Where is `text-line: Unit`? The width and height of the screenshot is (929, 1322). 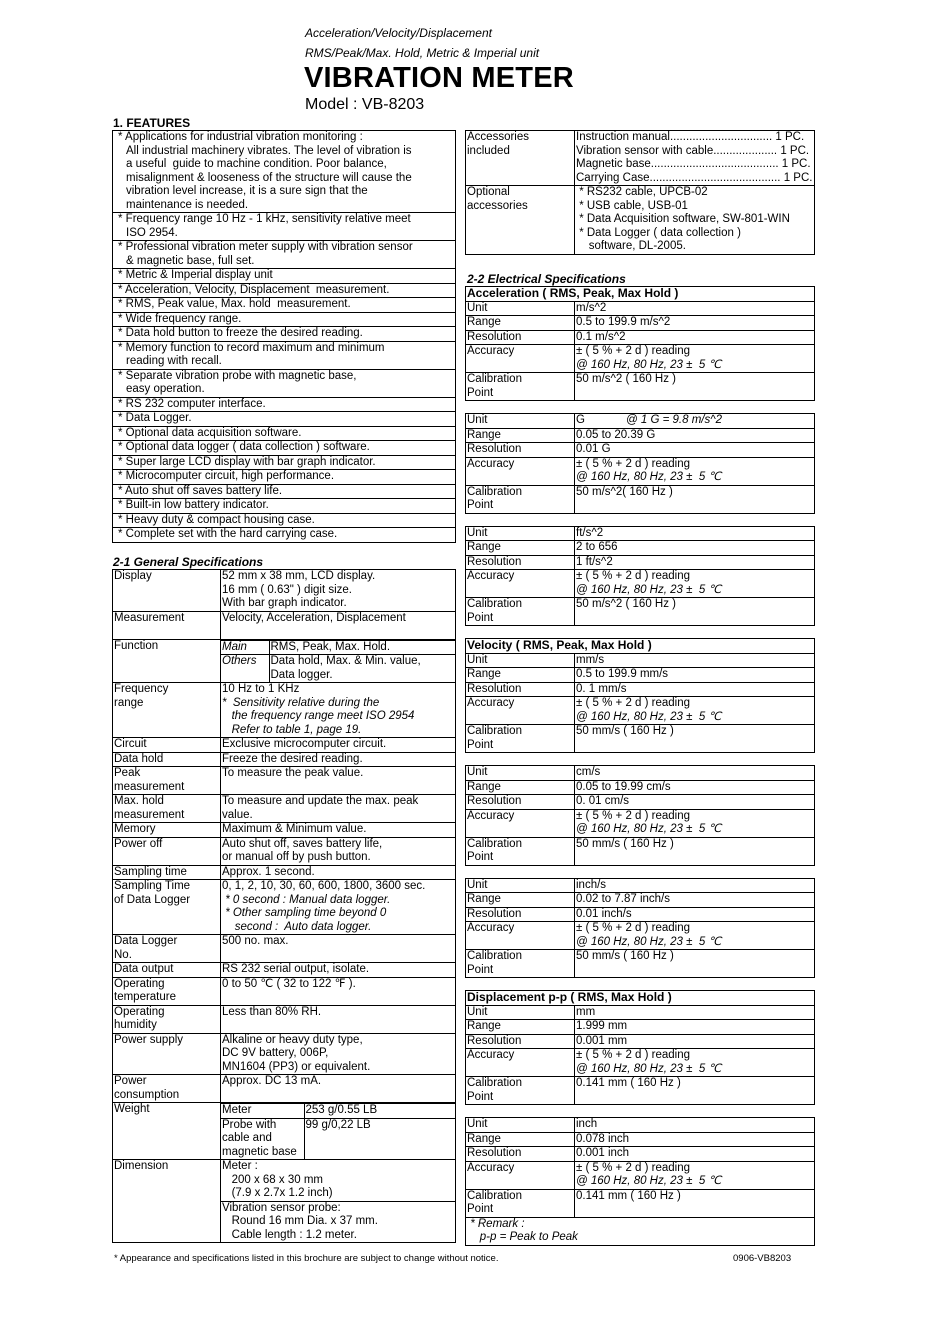
text-line: Unit is located at coordinates (477, 420).